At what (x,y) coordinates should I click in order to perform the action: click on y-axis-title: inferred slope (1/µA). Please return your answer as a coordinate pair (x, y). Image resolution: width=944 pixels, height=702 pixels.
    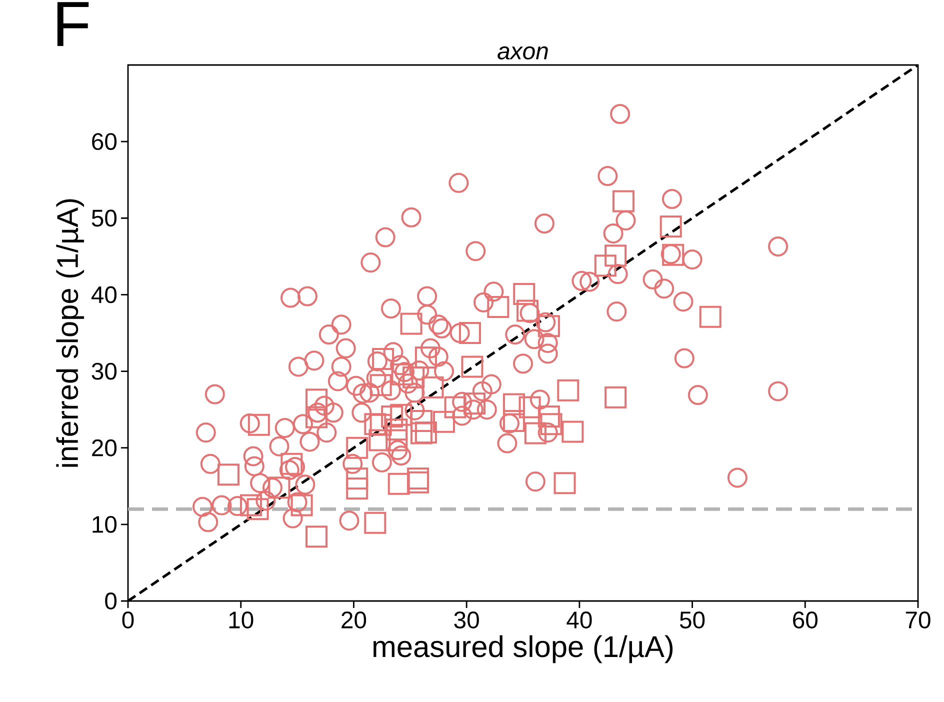
    Looking at the image, I should click on (70, 333).